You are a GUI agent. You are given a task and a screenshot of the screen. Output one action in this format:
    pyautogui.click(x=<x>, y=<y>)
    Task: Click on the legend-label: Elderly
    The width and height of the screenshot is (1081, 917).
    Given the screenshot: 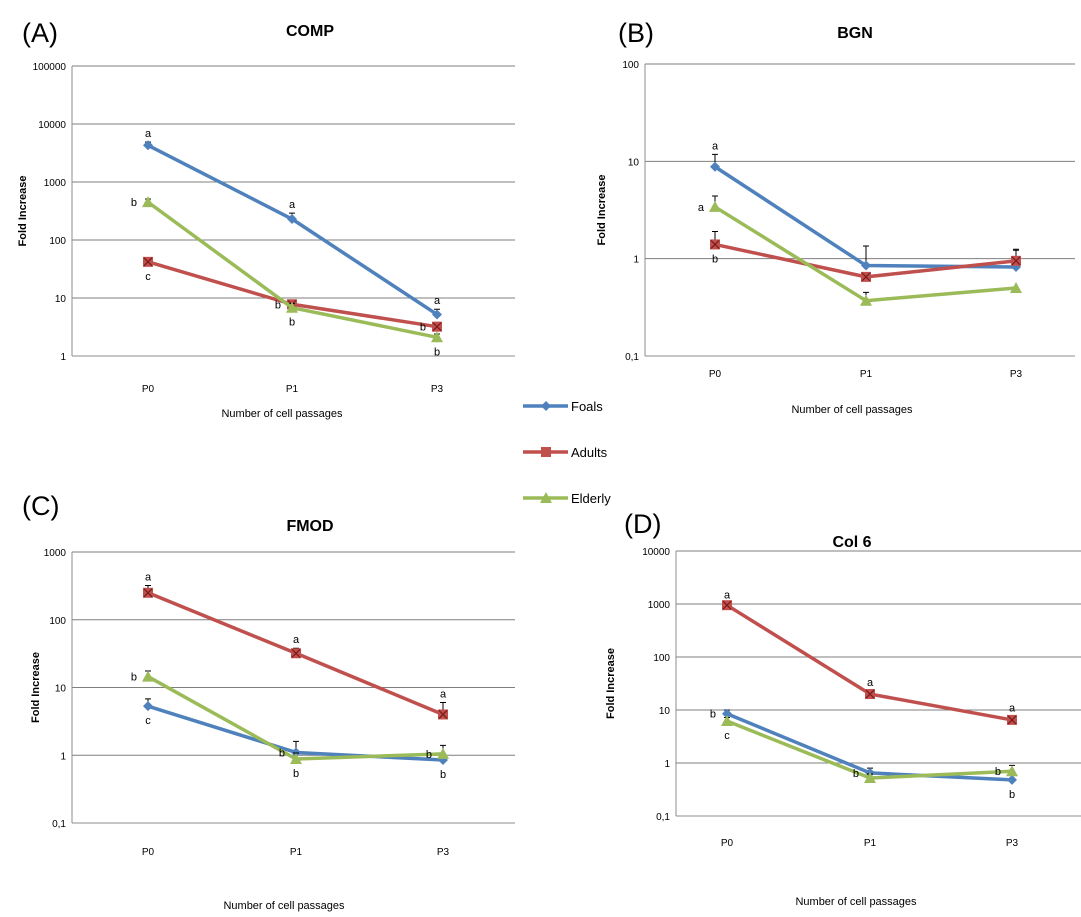 What is the action you would take?
    pyautogui.click(x=591, y=498)
    